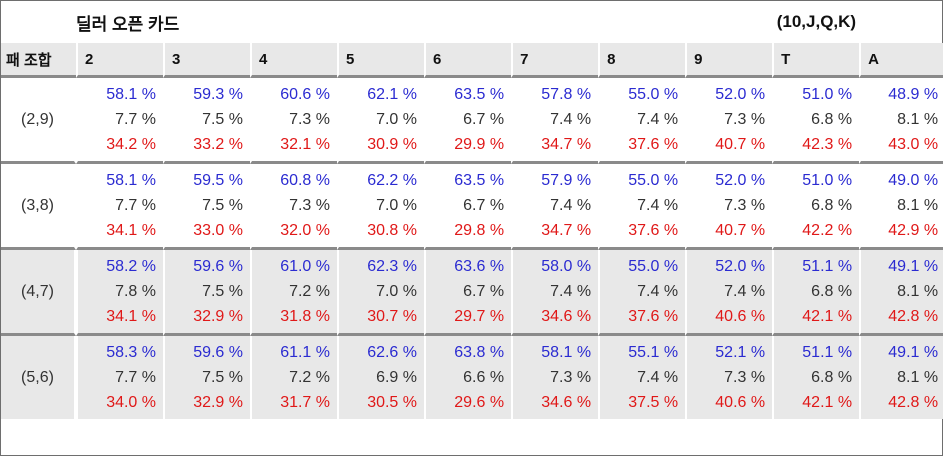 This screenshot has width=943, height=456. Describe the element at coordinates (566, 402) in the screenshot. I see `lose-probability: 34.6 %` at that location.